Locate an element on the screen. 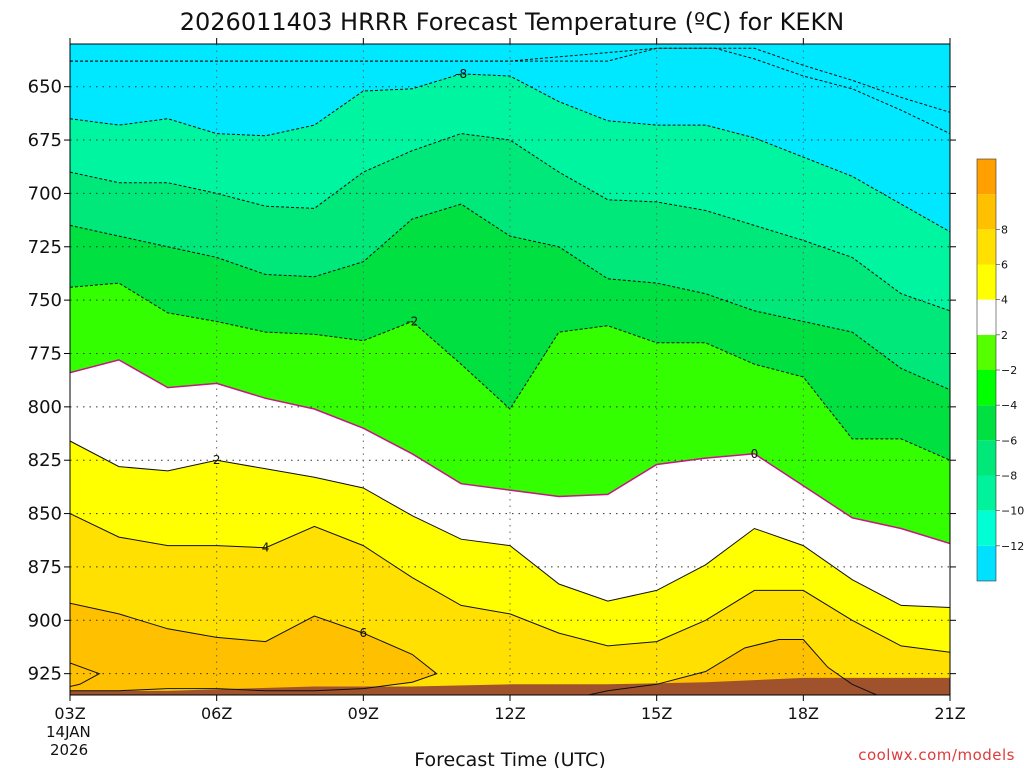 This screenshot has height=768, width=1024. x-tick-label-09Z: 09Z is located at coordinates (363, 713).